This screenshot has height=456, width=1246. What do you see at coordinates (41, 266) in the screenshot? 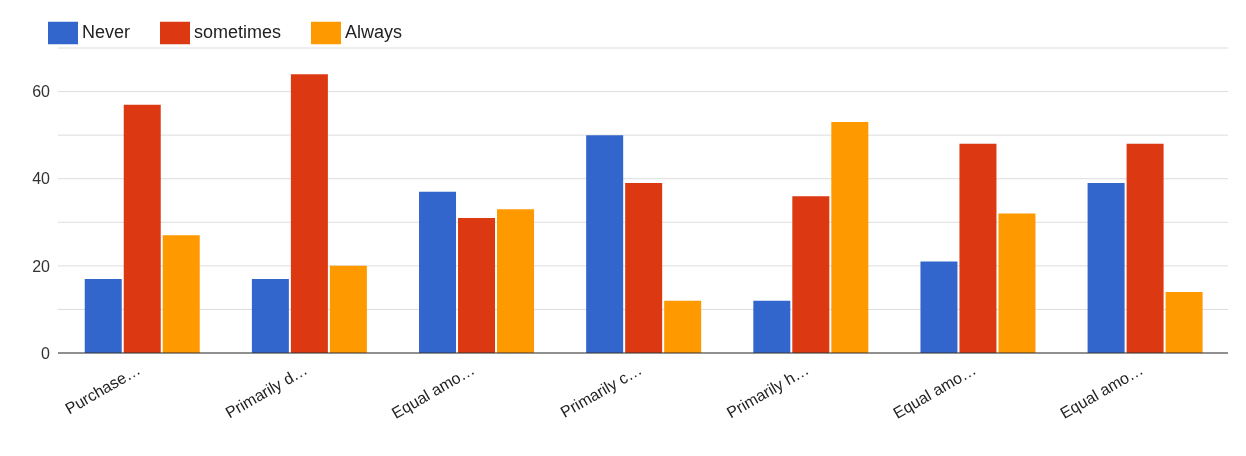
I see `y-tick-label: 20` at bounding box center [41, 266].